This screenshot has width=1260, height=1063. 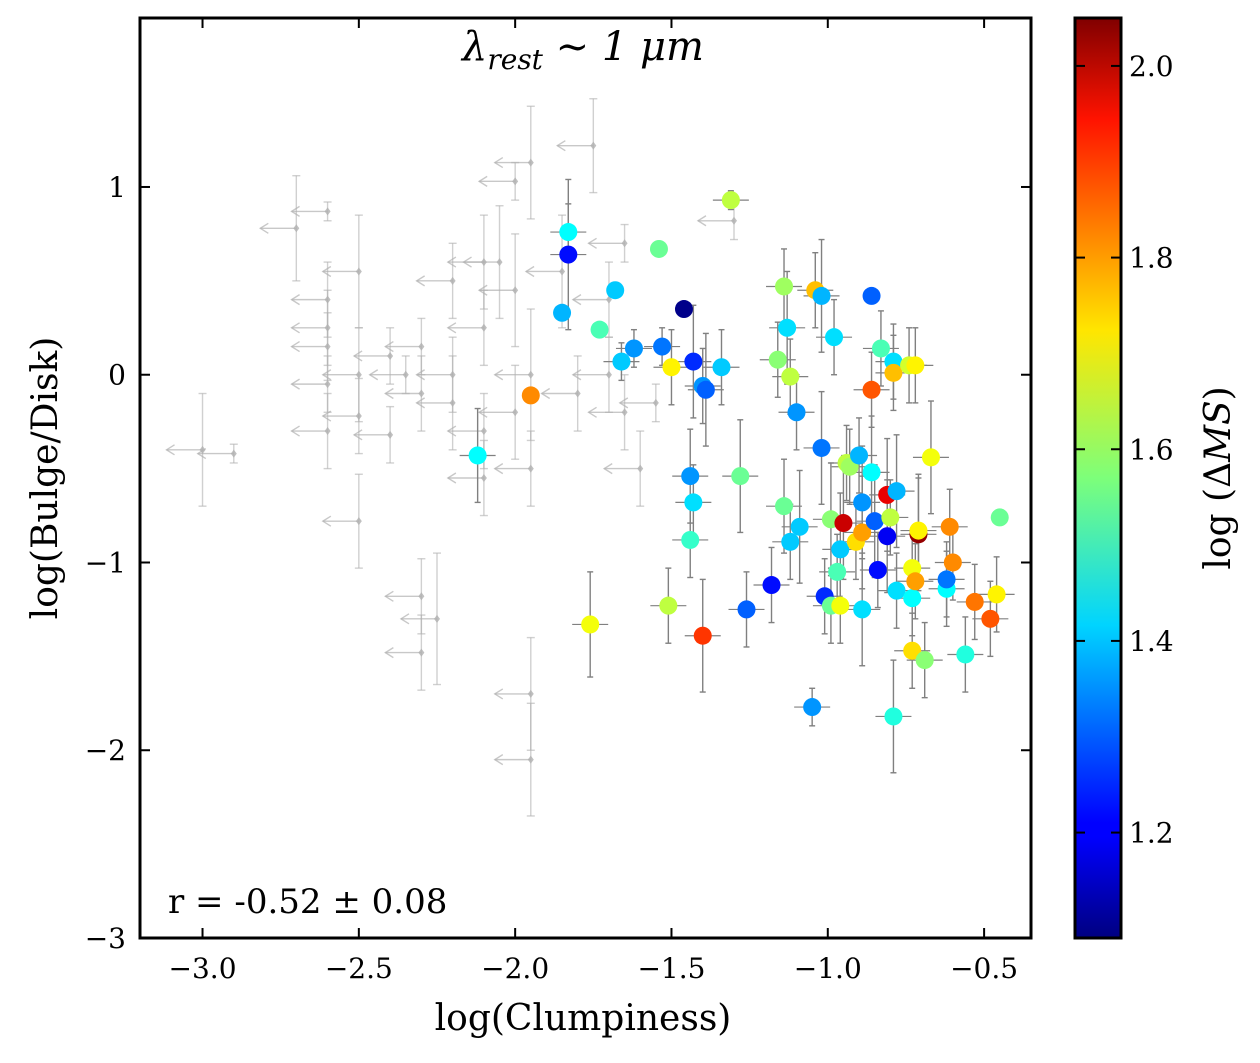 What do you see at coordinates (1218, 475) in the screenshot?
I see `colorbar-title-delta: Δ` at bounding box center [1218, 475].